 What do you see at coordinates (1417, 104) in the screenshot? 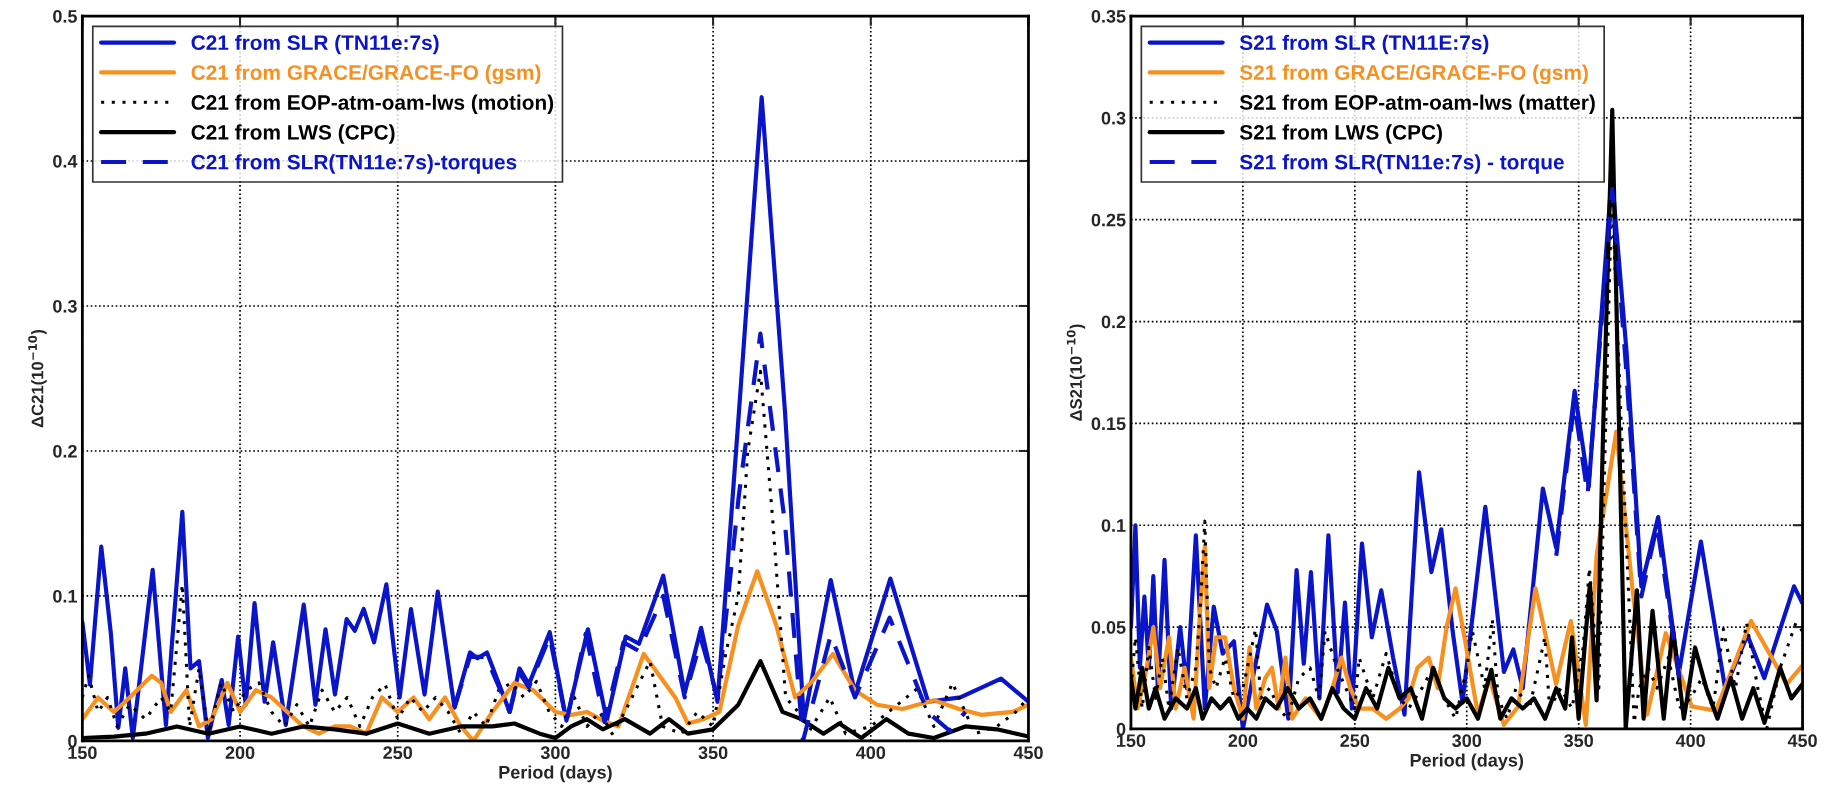
I see `legend-label: S21 from EOP-atm-oam-lws (matter)` at bounding box center [1417, 104].